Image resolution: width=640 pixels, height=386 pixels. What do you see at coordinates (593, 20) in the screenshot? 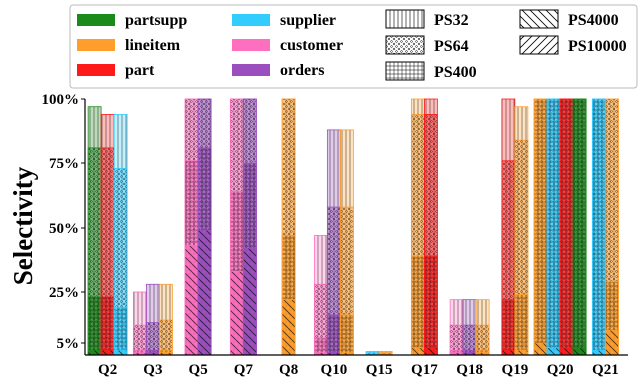
I see `legend-label-PS4000: PS4000` at bounding box center [593, 20].